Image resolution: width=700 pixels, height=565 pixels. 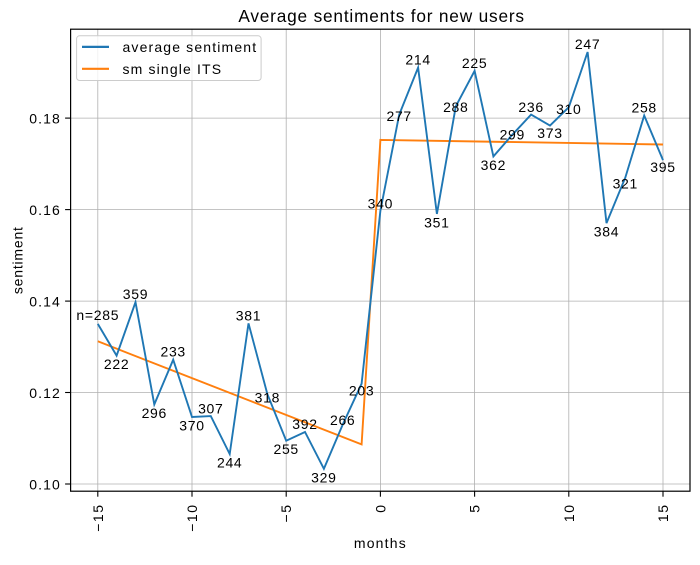 I want to click on svg-text: 236, so click(x=530, y=107).